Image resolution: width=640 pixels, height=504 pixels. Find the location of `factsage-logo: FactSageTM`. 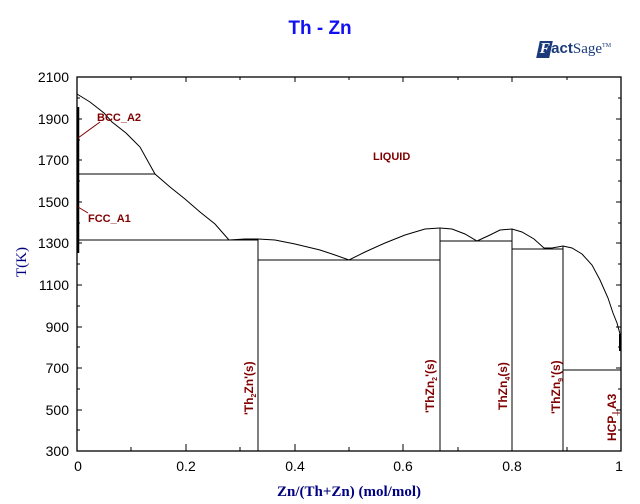

factsage-logo: FactSageTM is located at coordinates (574, 49).